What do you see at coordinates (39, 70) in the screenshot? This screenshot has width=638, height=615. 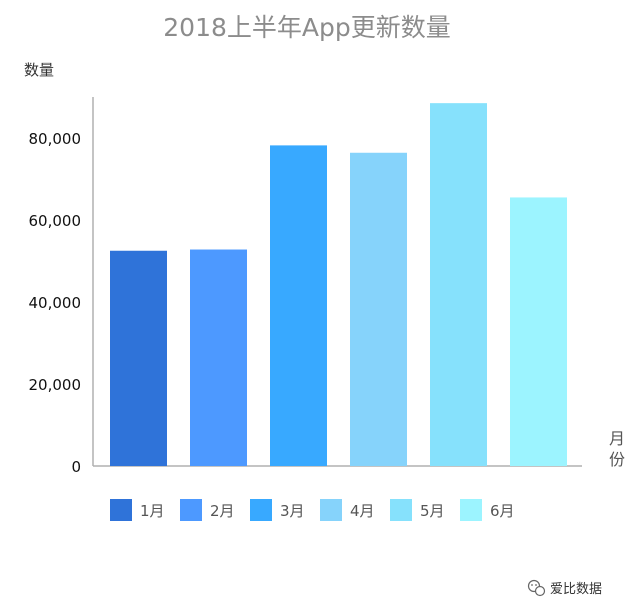 I see `y-axis-label: 数量` at bounding box center [39, 70].